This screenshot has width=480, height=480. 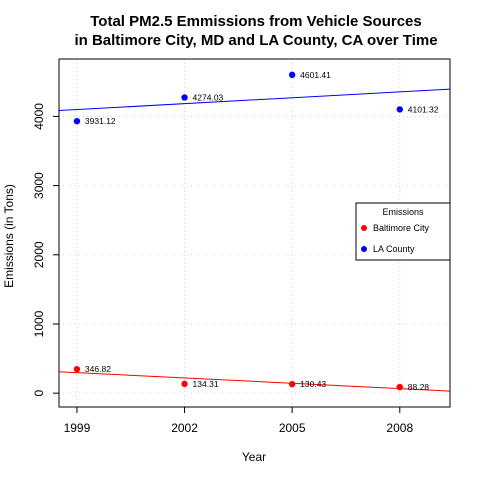 What do you see at coordinates (423, 109) in the screenshot?
I see `data-label: 4101.32` at bounding box center [423, 109].